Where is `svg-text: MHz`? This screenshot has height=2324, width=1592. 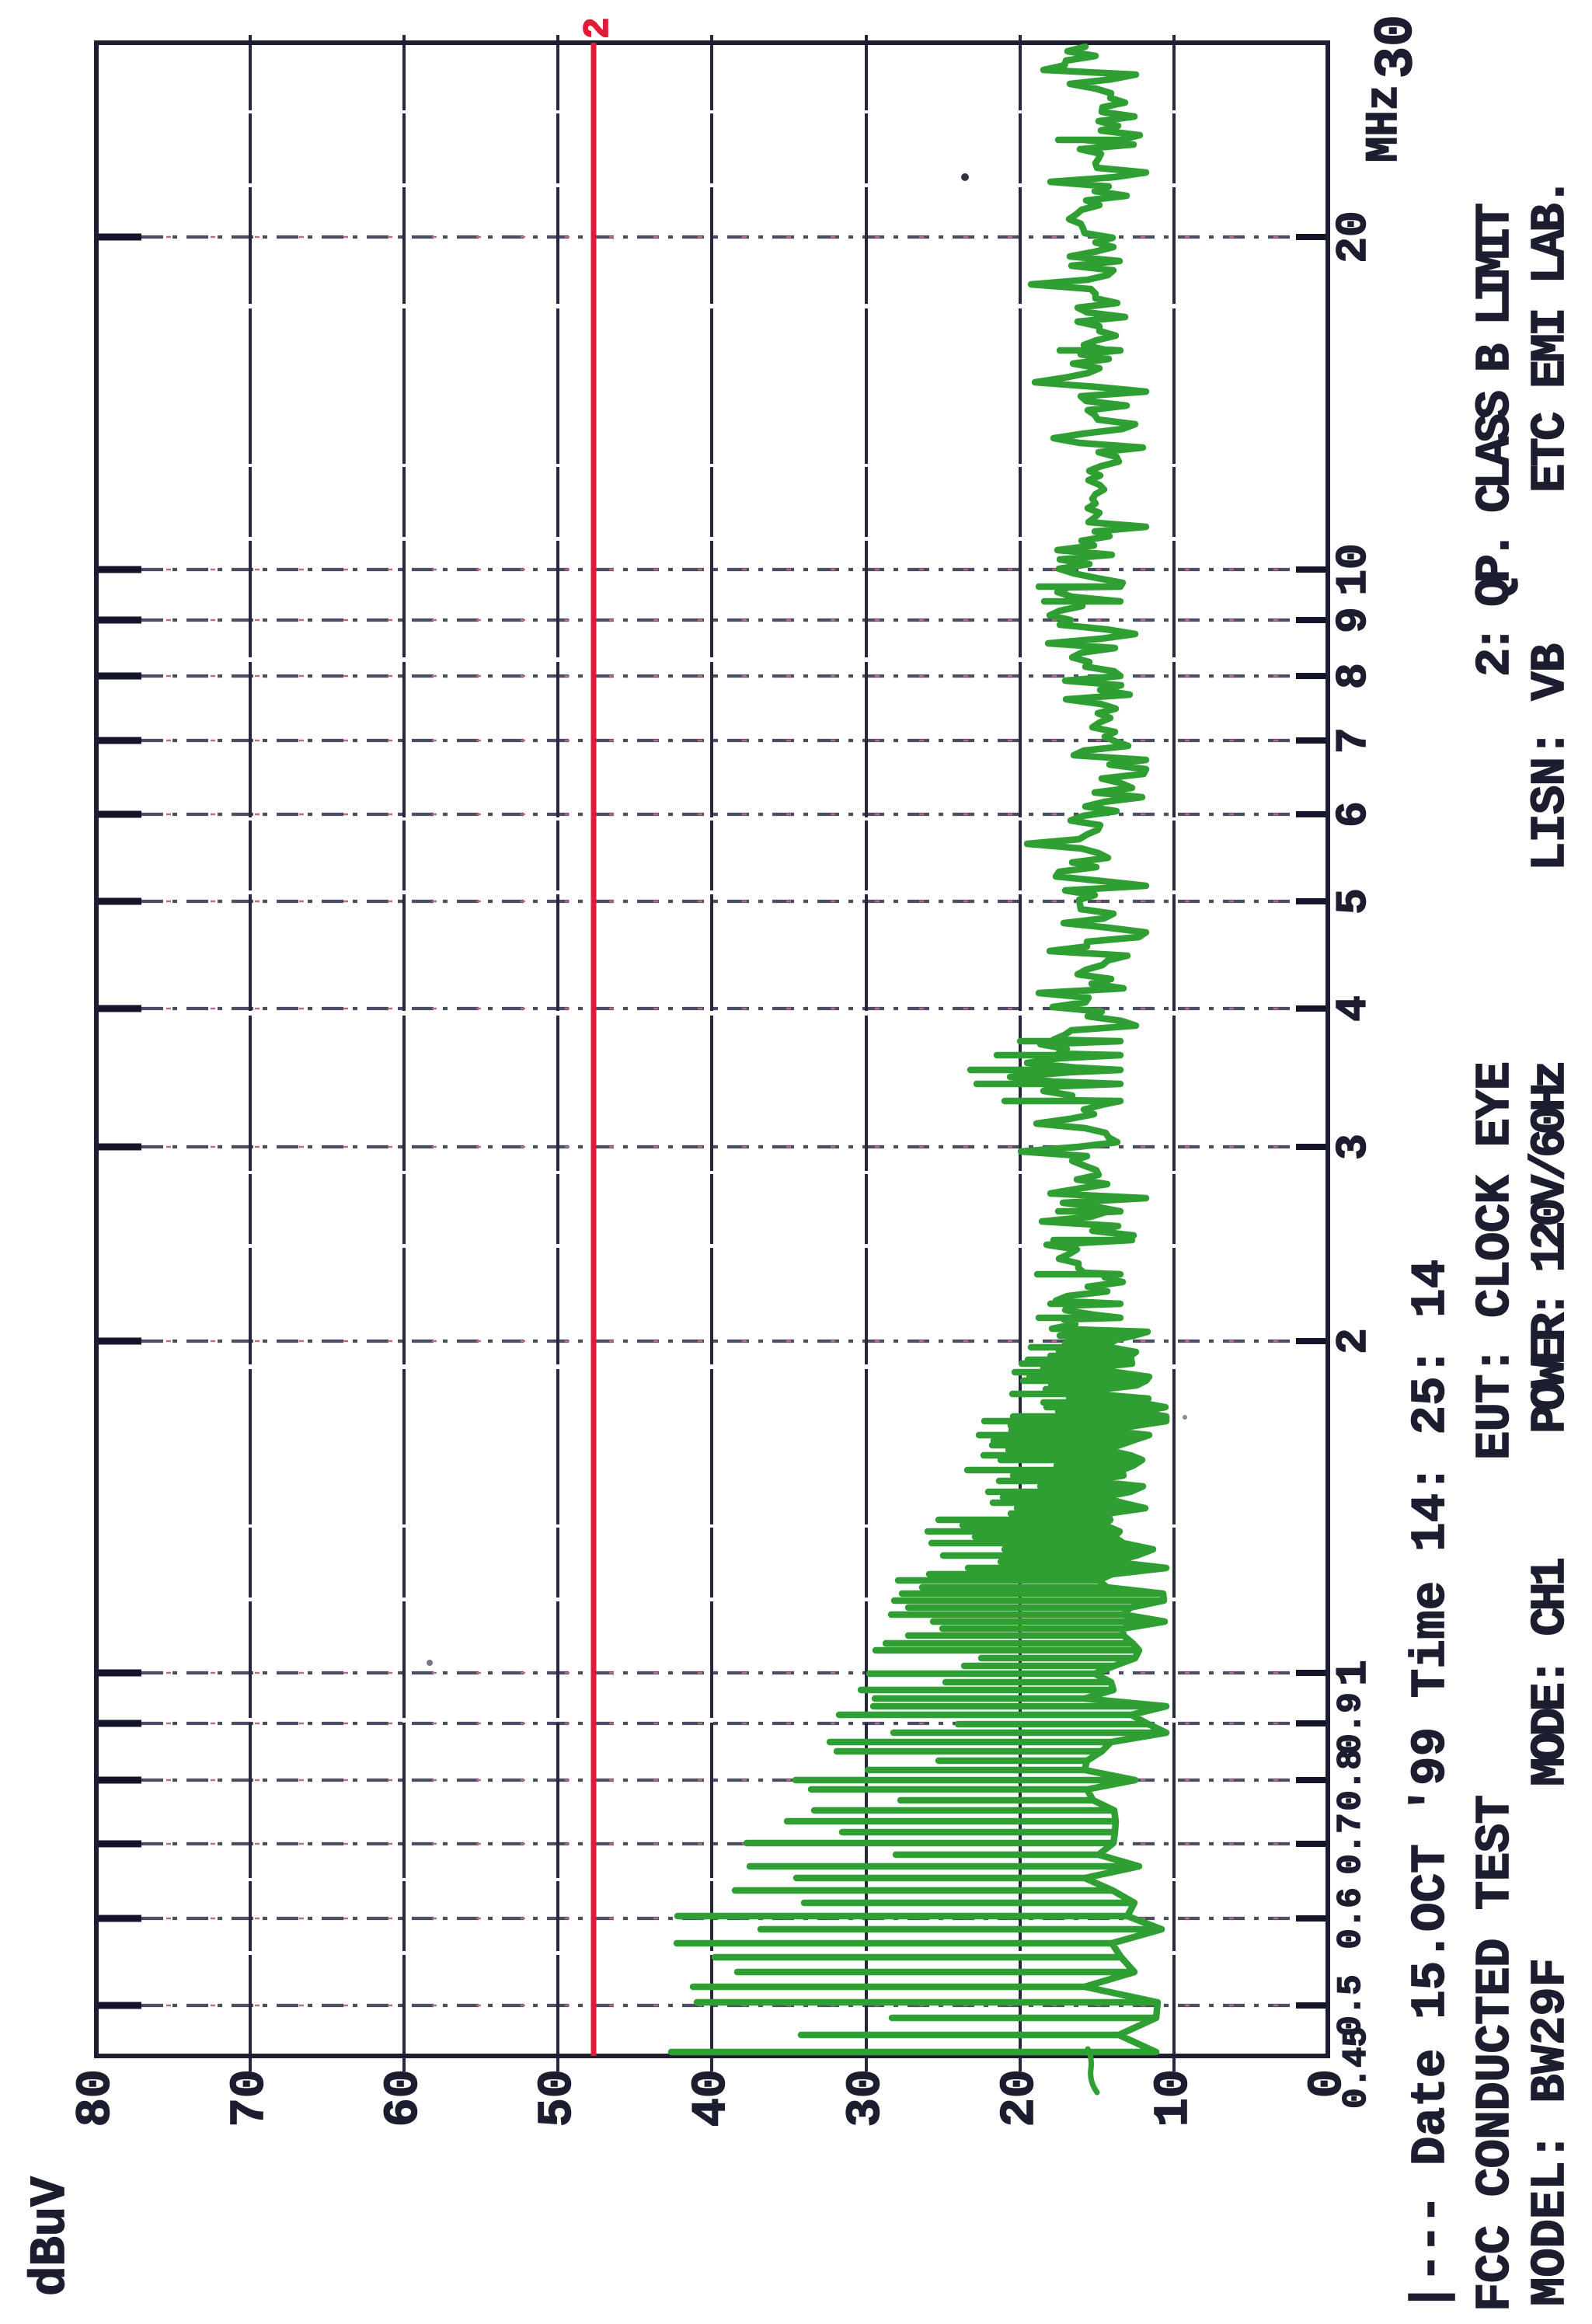
svg-text: MHz is located at coordinates (1385, 123).